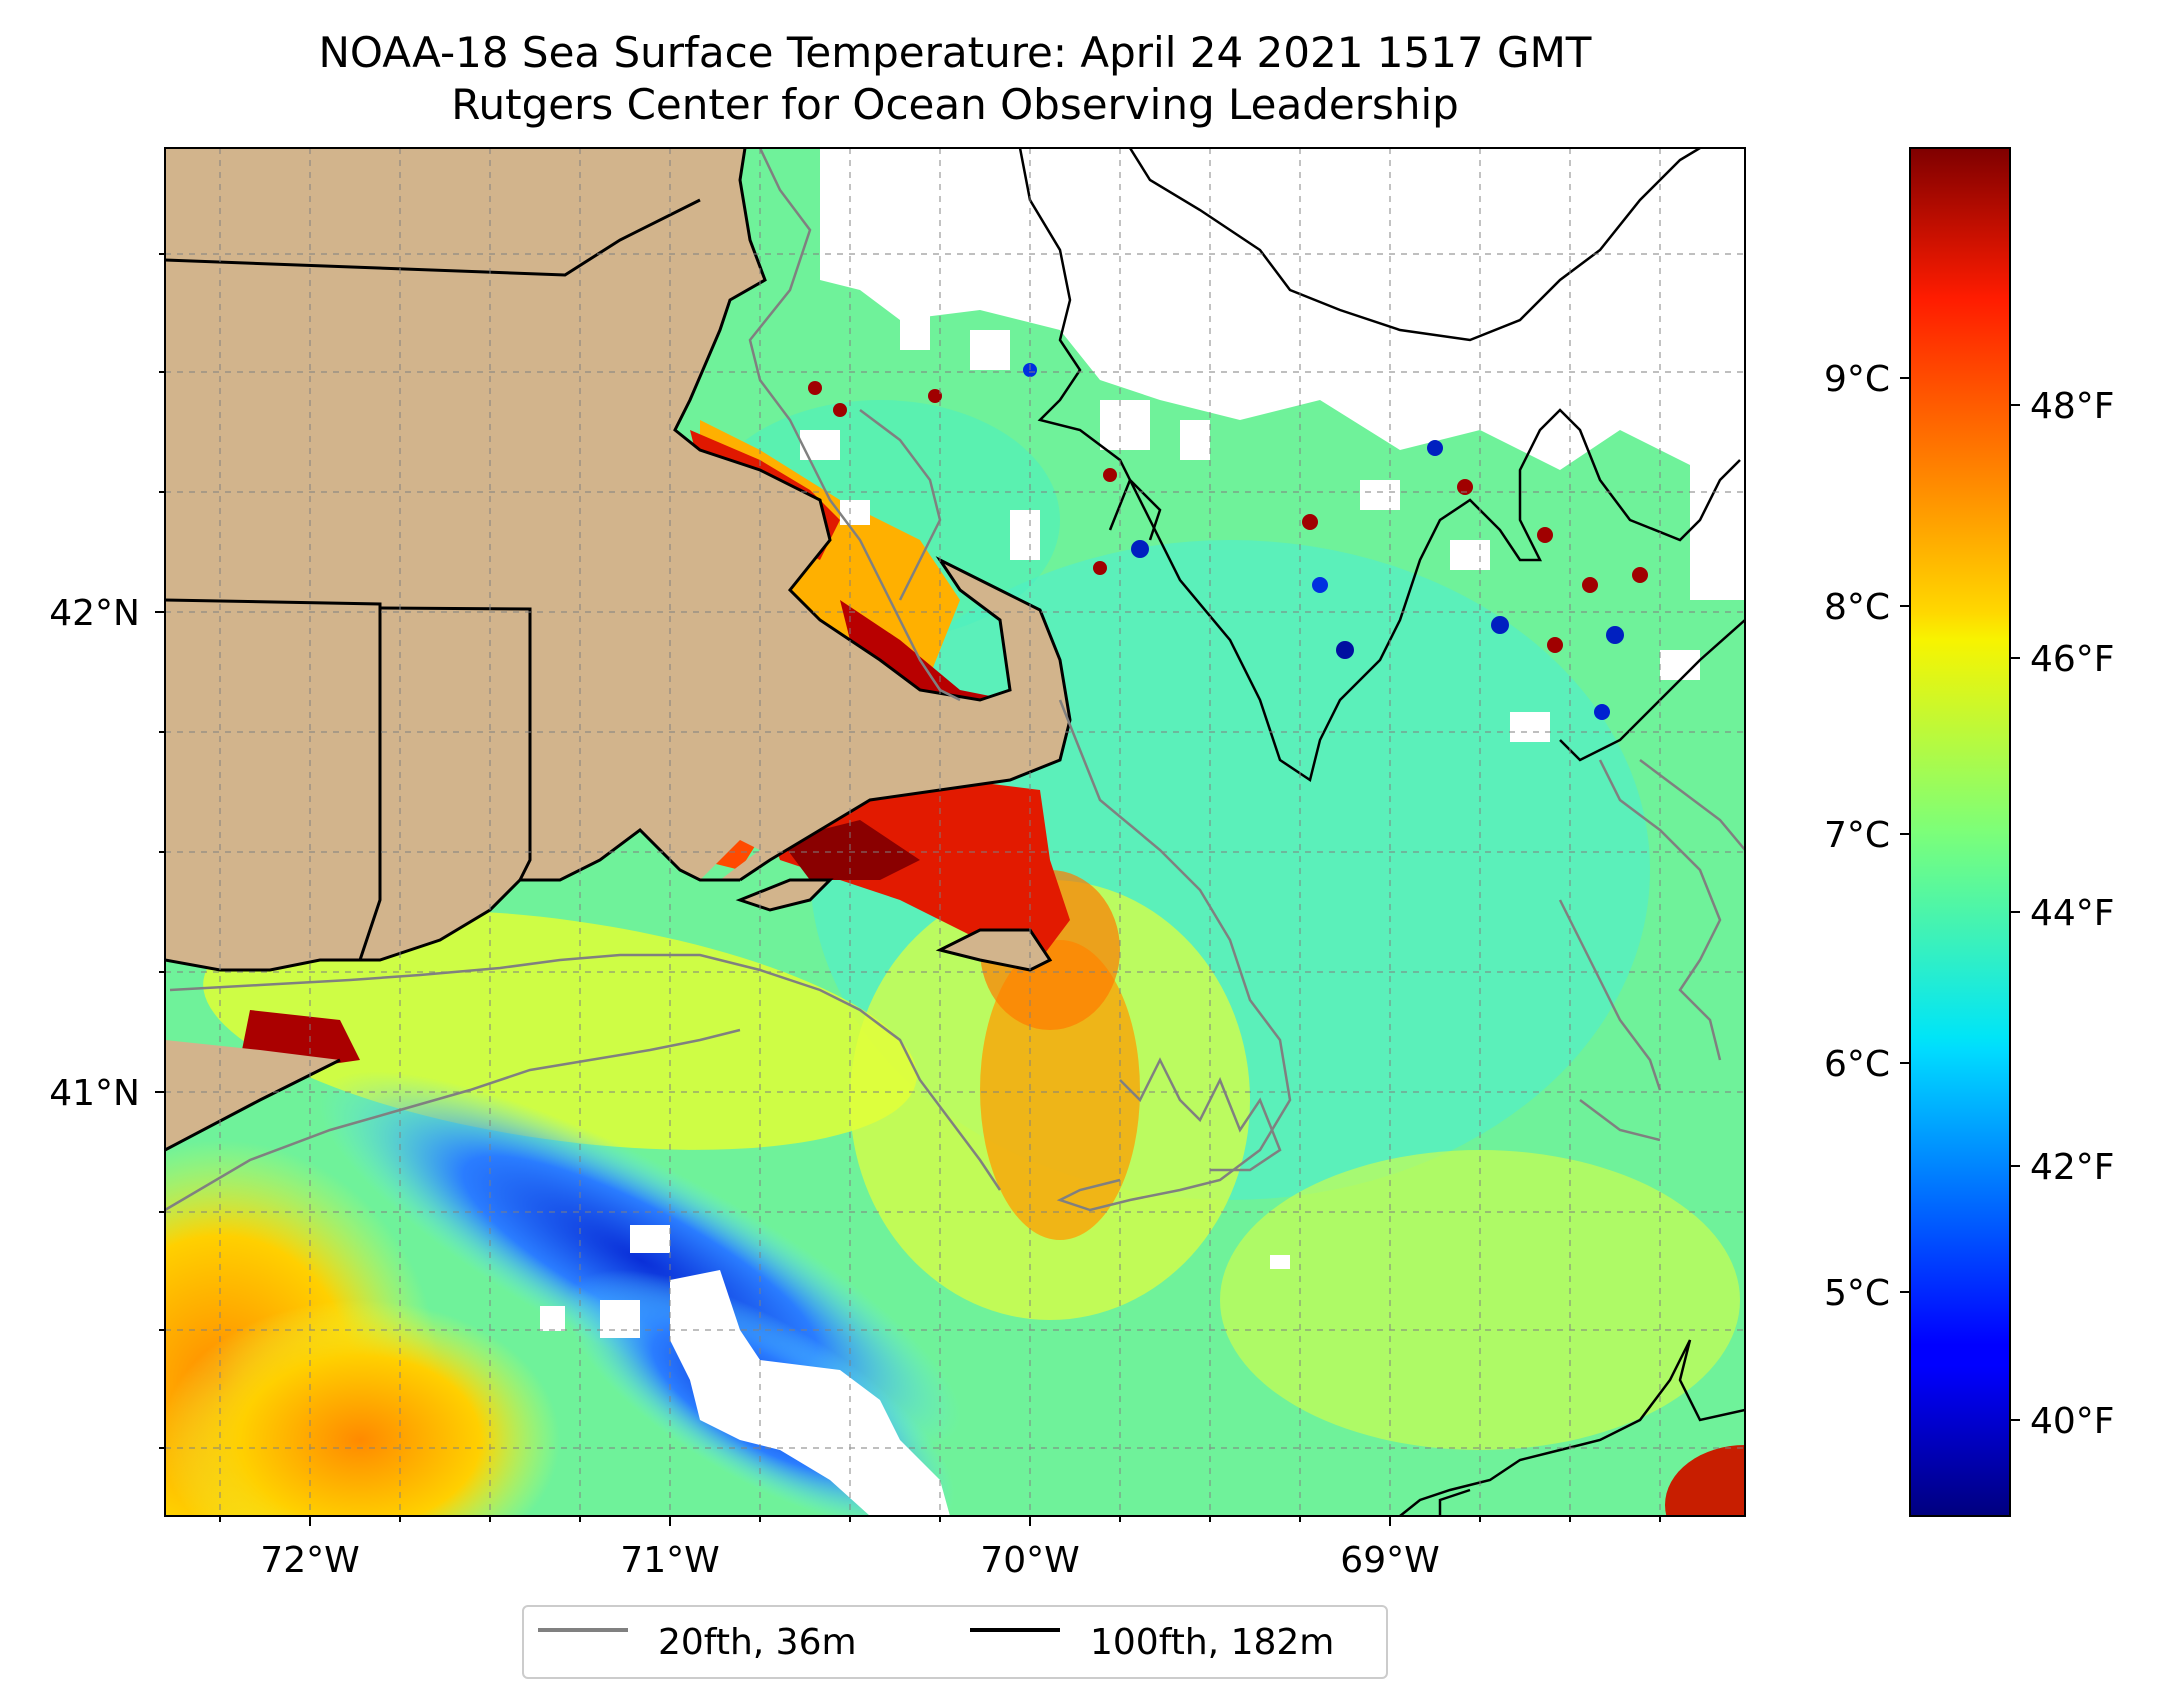 This screenshot has height=1704, width=2160. I want to click on colorbar-celsius-label: 9°C, so click(1857, 379).